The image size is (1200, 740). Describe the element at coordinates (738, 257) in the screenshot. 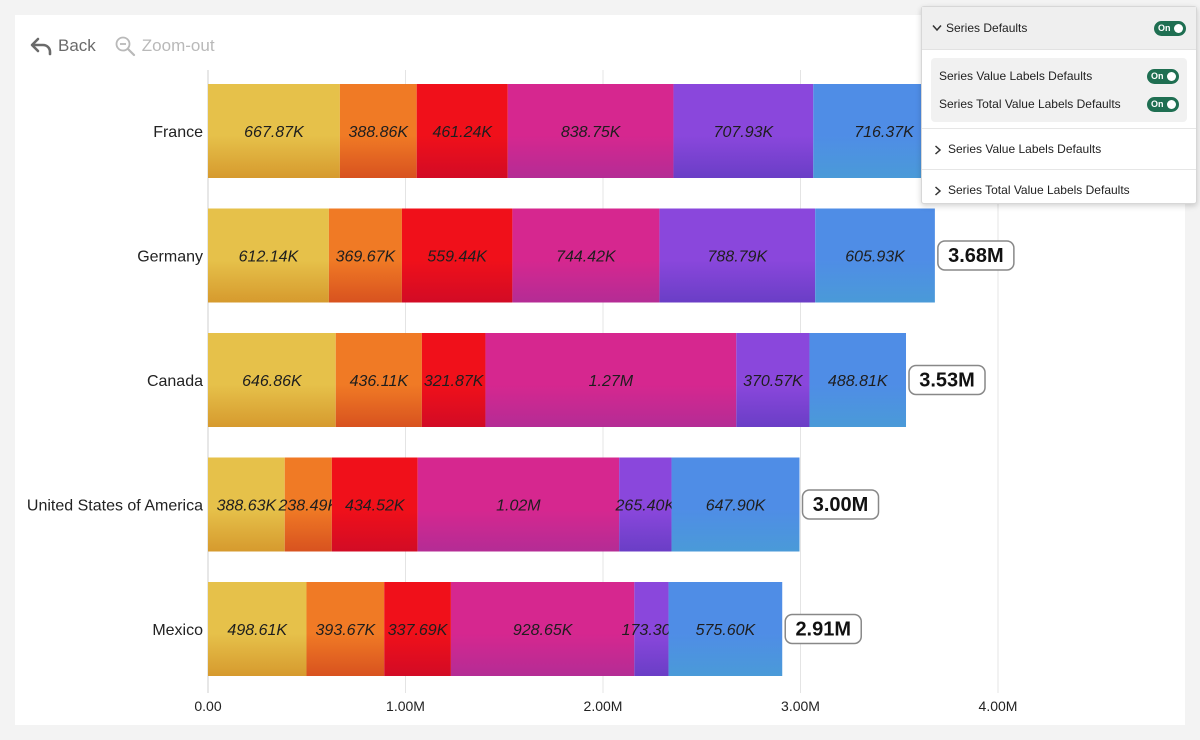

I see `segment-value-label: 788.79K` at that location.